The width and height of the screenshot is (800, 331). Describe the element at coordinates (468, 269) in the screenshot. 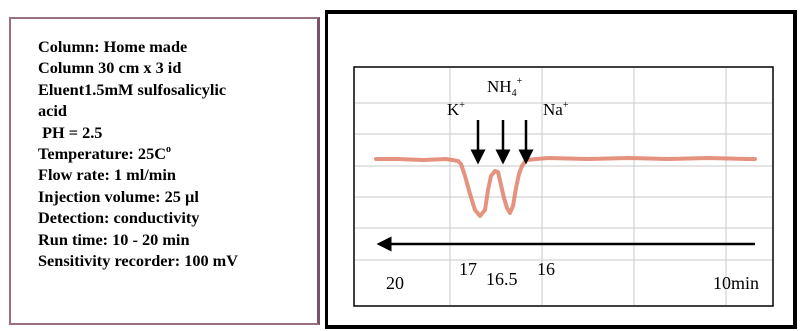

I see `time-label-17: 17` at that location.